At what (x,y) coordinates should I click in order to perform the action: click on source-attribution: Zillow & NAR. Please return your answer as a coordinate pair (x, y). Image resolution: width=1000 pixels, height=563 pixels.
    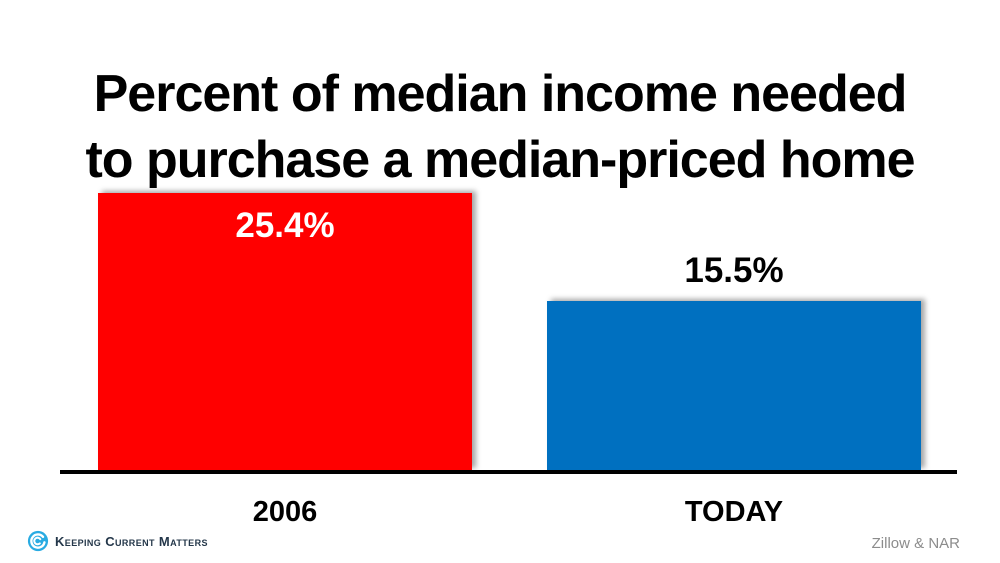
    Looking at the image, I should click on (915, 543).